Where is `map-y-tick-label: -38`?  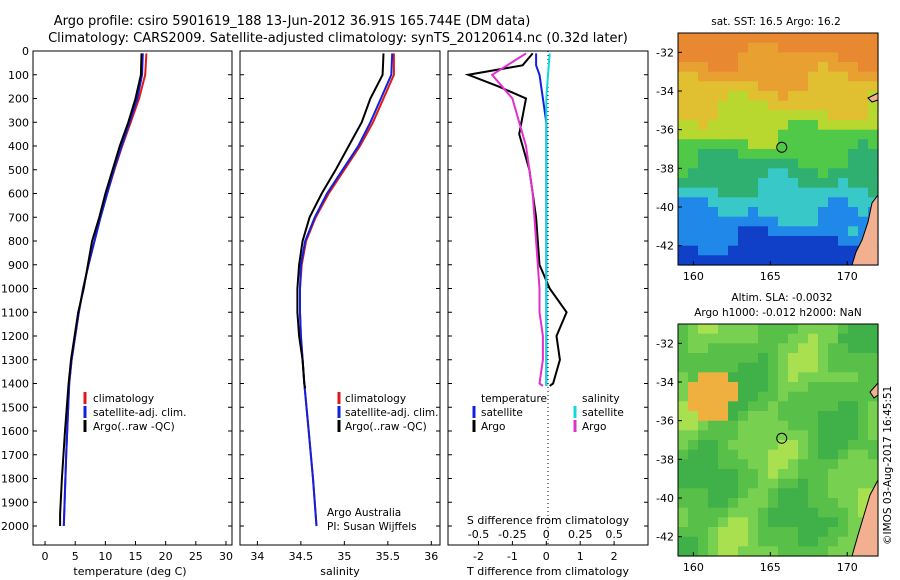 map-y-tick-label: -38 is located at coordinates (665, 168).